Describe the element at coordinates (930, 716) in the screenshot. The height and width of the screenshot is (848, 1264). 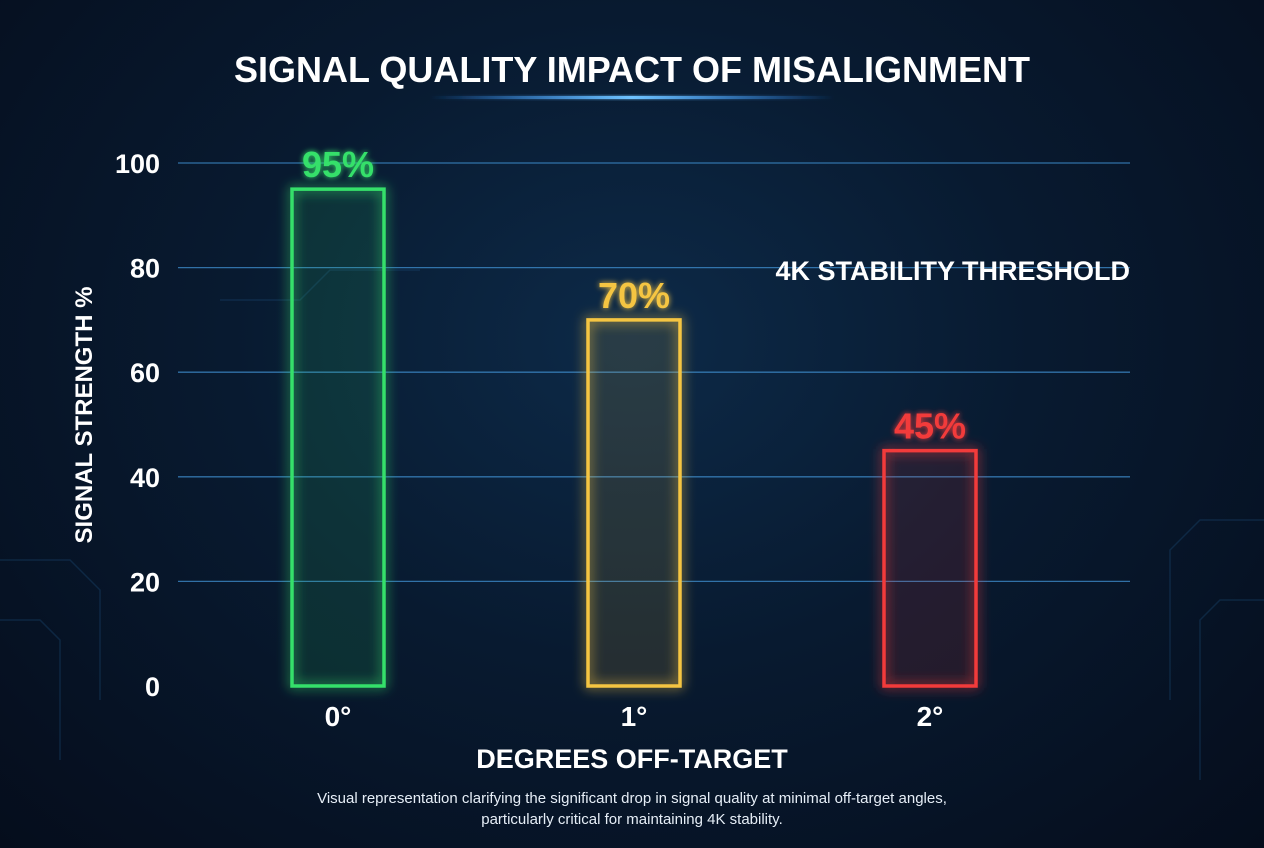
I see `x-tick-label: 2°` at that location.